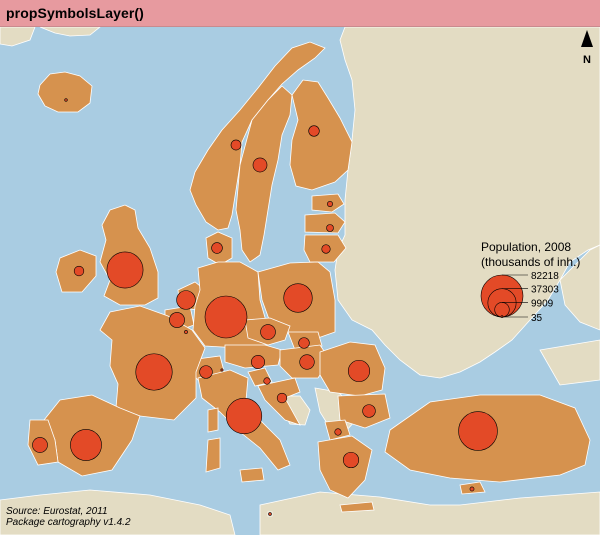 The height and width of the screenshot is (535, 600). What do you see at coordinates (244, 416) in the screenshot?
I see `symbol-italy` at bounding box center [244, 416].